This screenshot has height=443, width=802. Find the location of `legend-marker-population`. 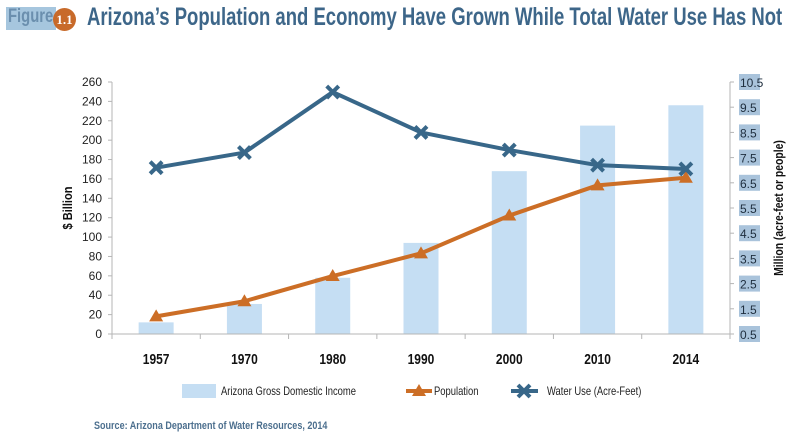

legend-marker-population is located at coordinates (419, 390).